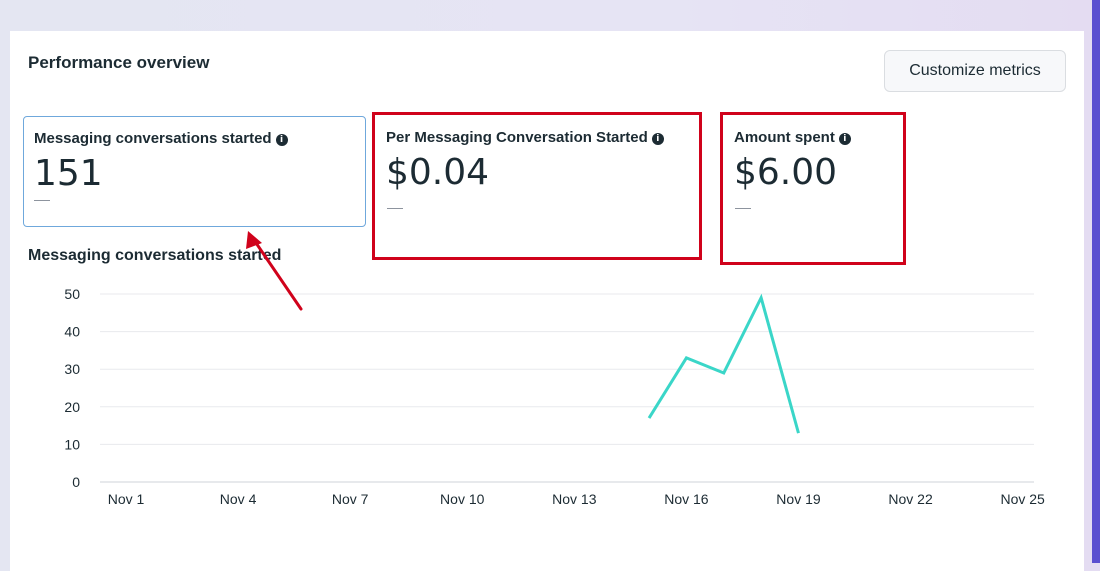 The width and height of the screenshot is (1100, 571). I want to click on y-tick-label: 40, so click(72, 332).